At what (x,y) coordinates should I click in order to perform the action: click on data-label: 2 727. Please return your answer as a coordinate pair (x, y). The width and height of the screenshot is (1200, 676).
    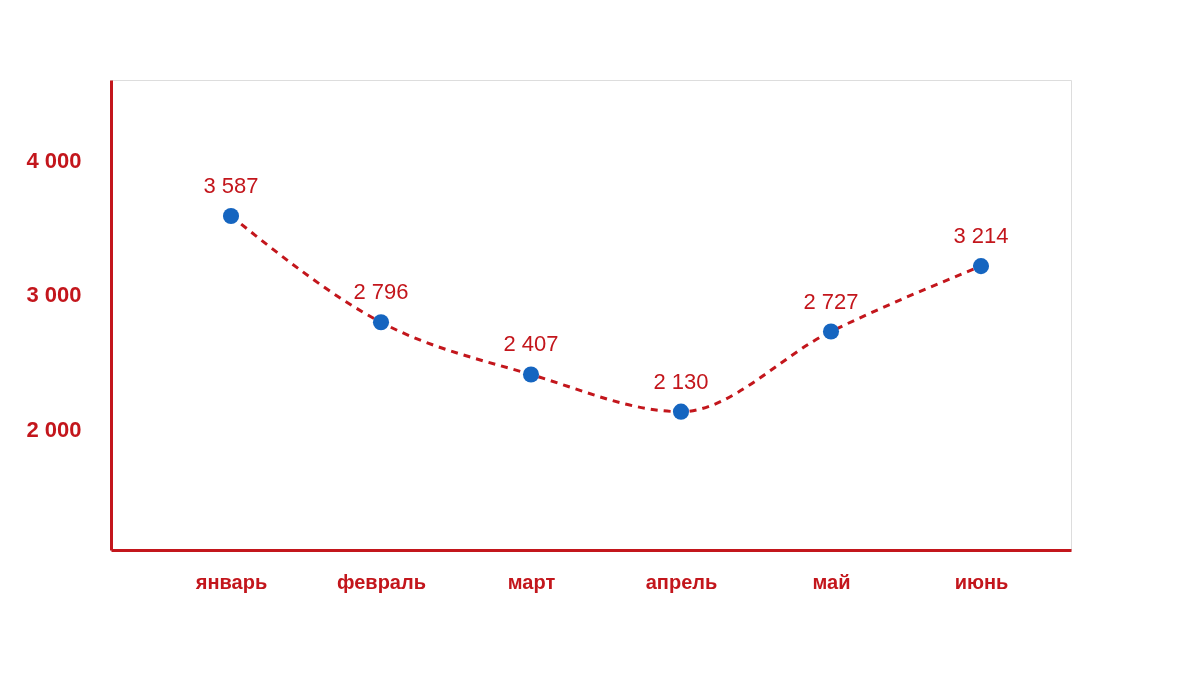
    Looking at the image, I should click on (831, 301).